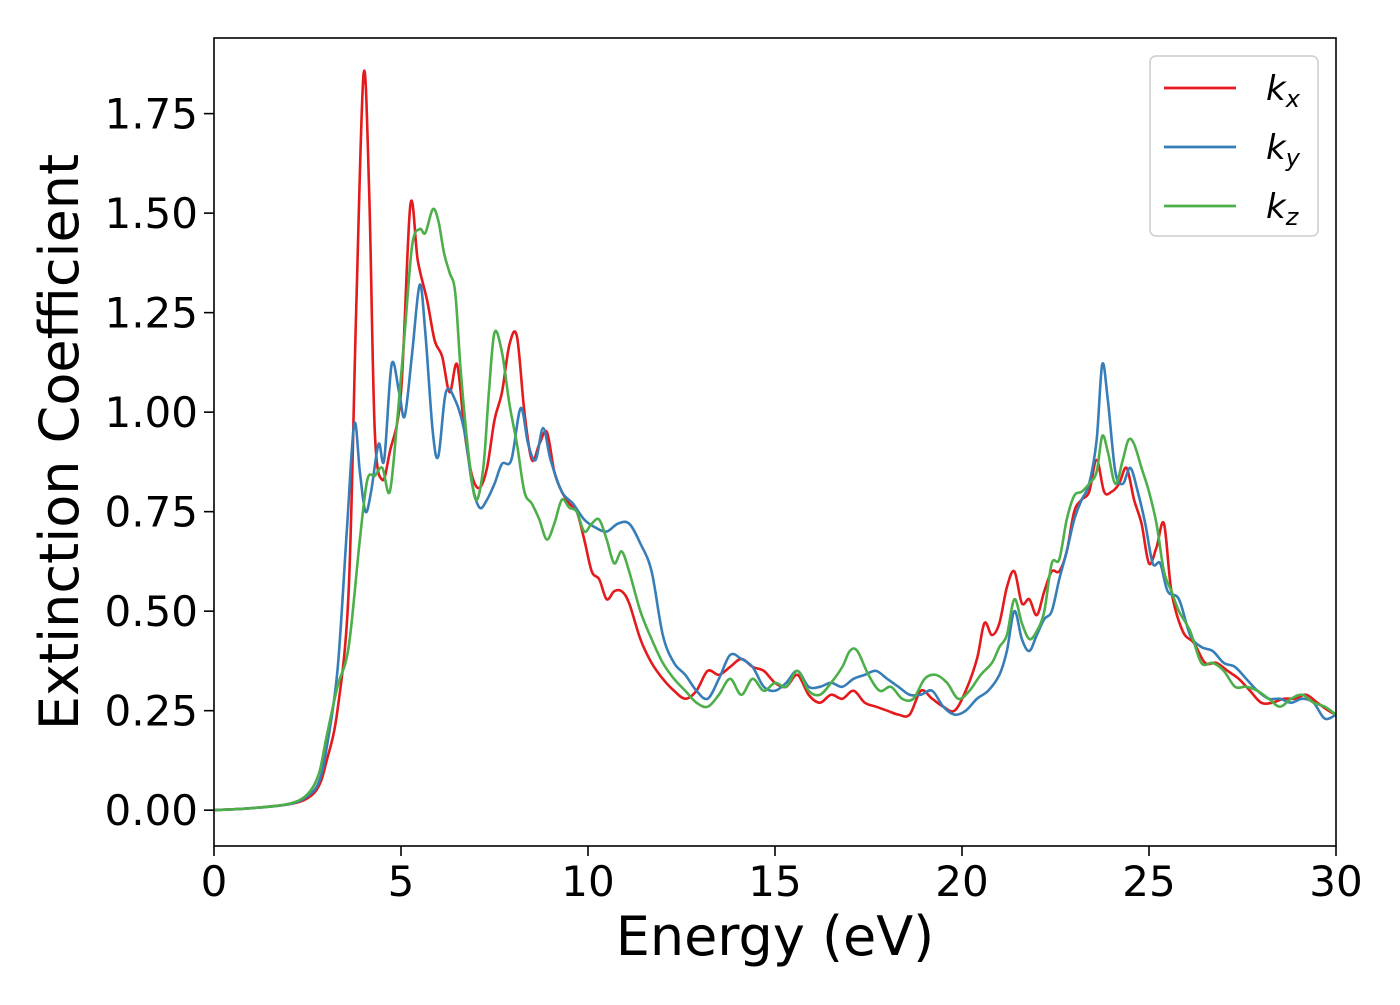  What do you see at coordinates (1234, 146) in the screenshot?
I see `legend: kx ky kz` at bounding box center [1234, 146].